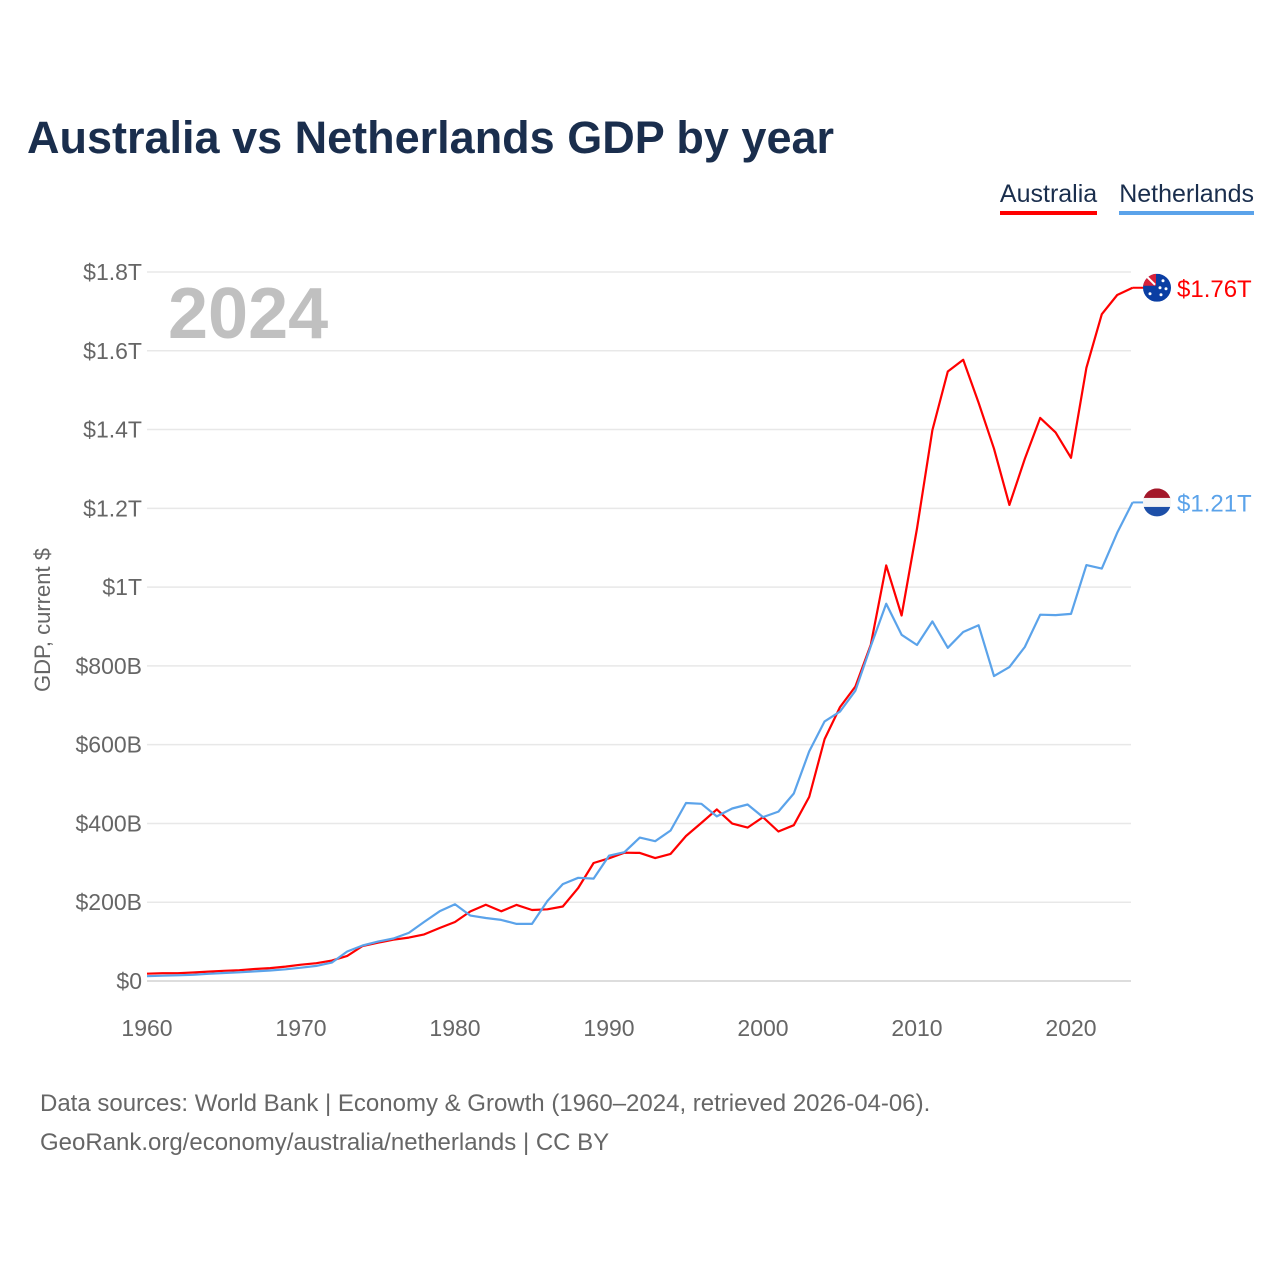  What do you see at coordinates (300, 1028) in the screenshot?
I see `x-tick-label: 1970` at bounding box center [300, 1028].